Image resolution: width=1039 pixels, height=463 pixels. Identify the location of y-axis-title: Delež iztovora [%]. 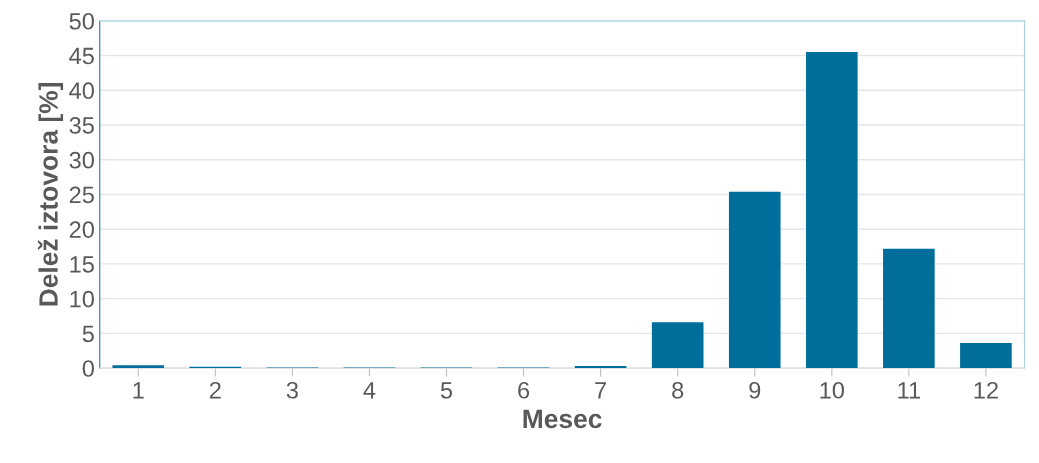
(50, 194).